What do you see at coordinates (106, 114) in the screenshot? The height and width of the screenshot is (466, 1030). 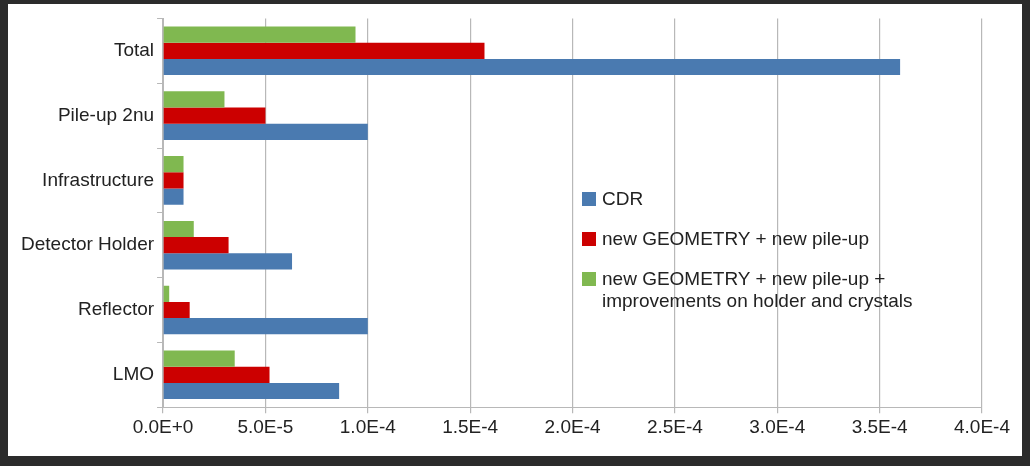 I see `y-tick-label: Pile-up 2nu` at bounding box center [106, 114].